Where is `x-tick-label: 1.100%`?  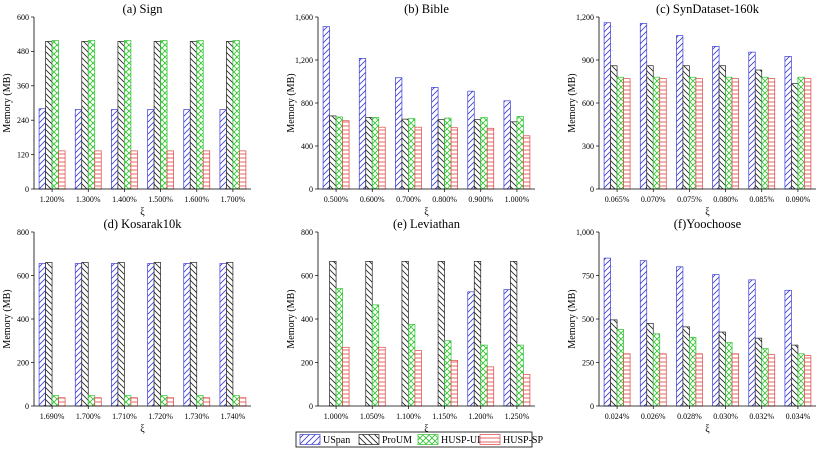
x-tick-label: 1.100% is located at coordinates (408, 416).